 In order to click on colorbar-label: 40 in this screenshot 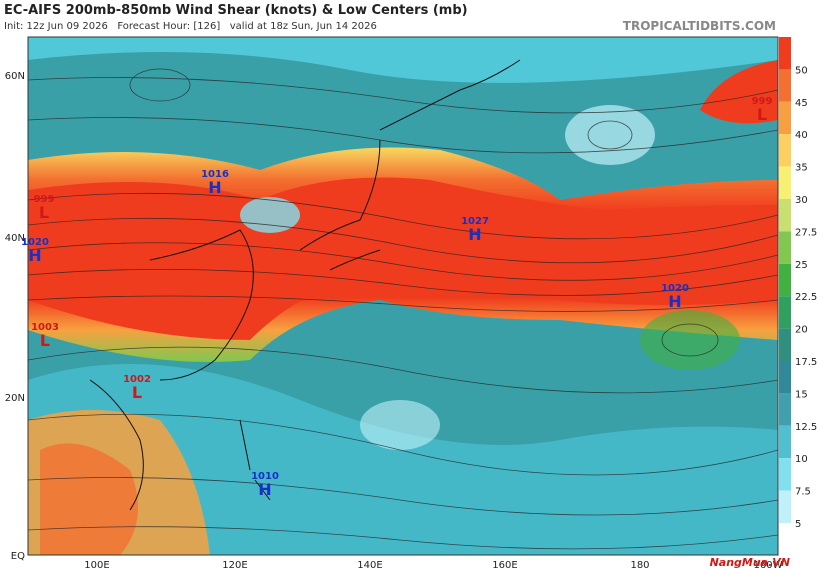, I will do `click(801, 135)`.